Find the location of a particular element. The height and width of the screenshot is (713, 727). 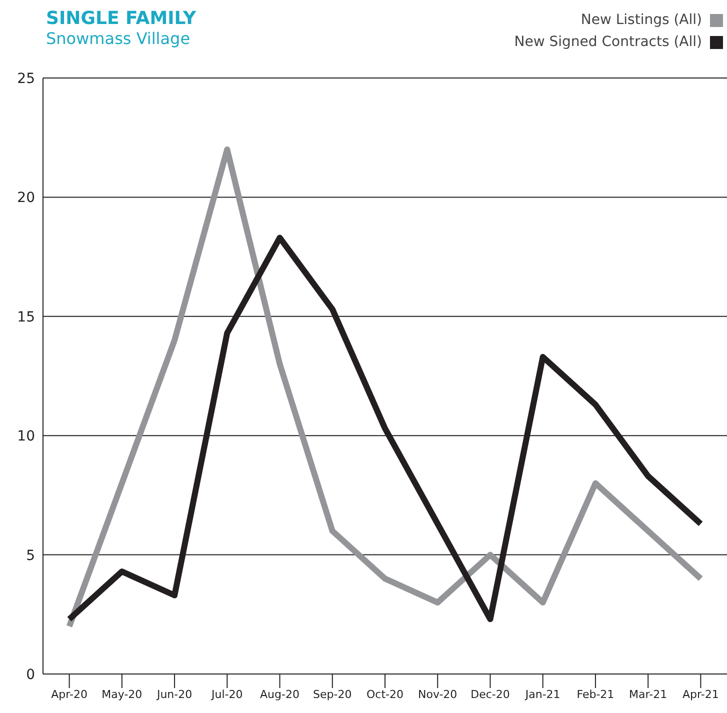

x-tick-label: Aug-20 is located at coordinates (280, 694).